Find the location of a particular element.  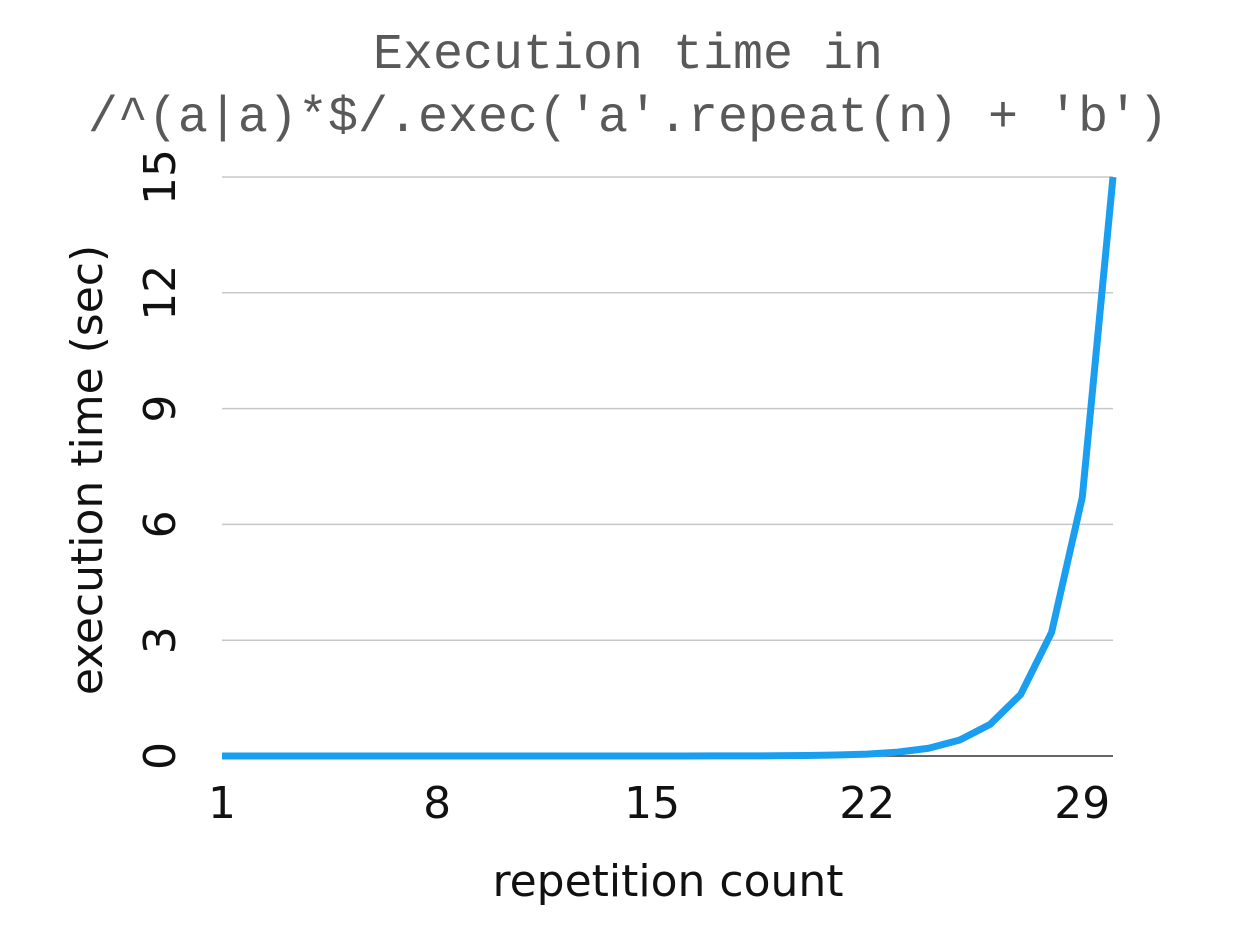

y-tick-label: 12 is located at coordinates (160, 293).